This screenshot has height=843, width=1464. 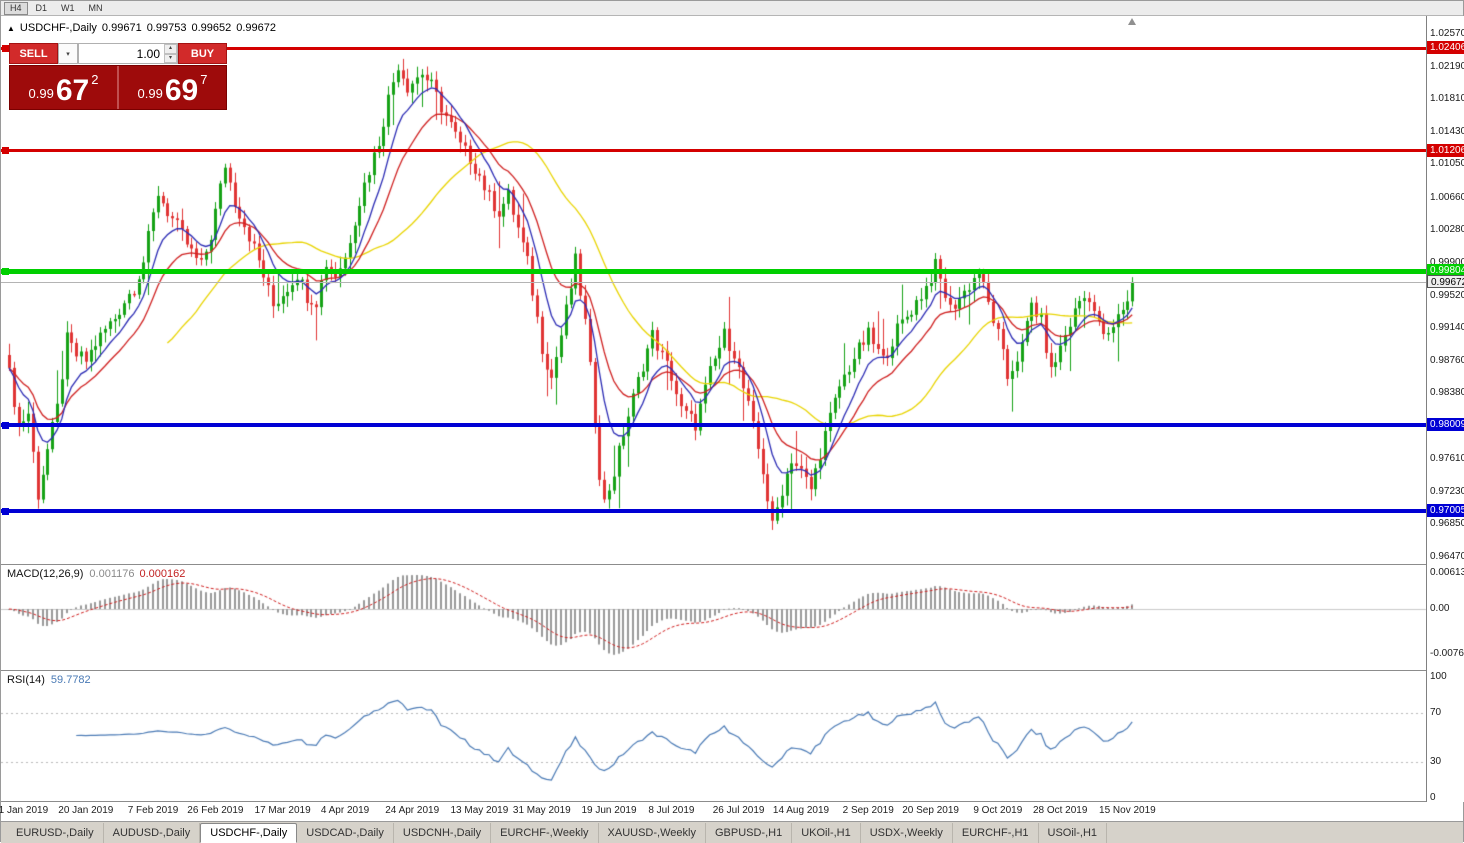 What do you see at coordinates (49, 680) in the screenshot?
I see `rsi-label: RSI(14) 59.7782` at bounding box center [49, 680].